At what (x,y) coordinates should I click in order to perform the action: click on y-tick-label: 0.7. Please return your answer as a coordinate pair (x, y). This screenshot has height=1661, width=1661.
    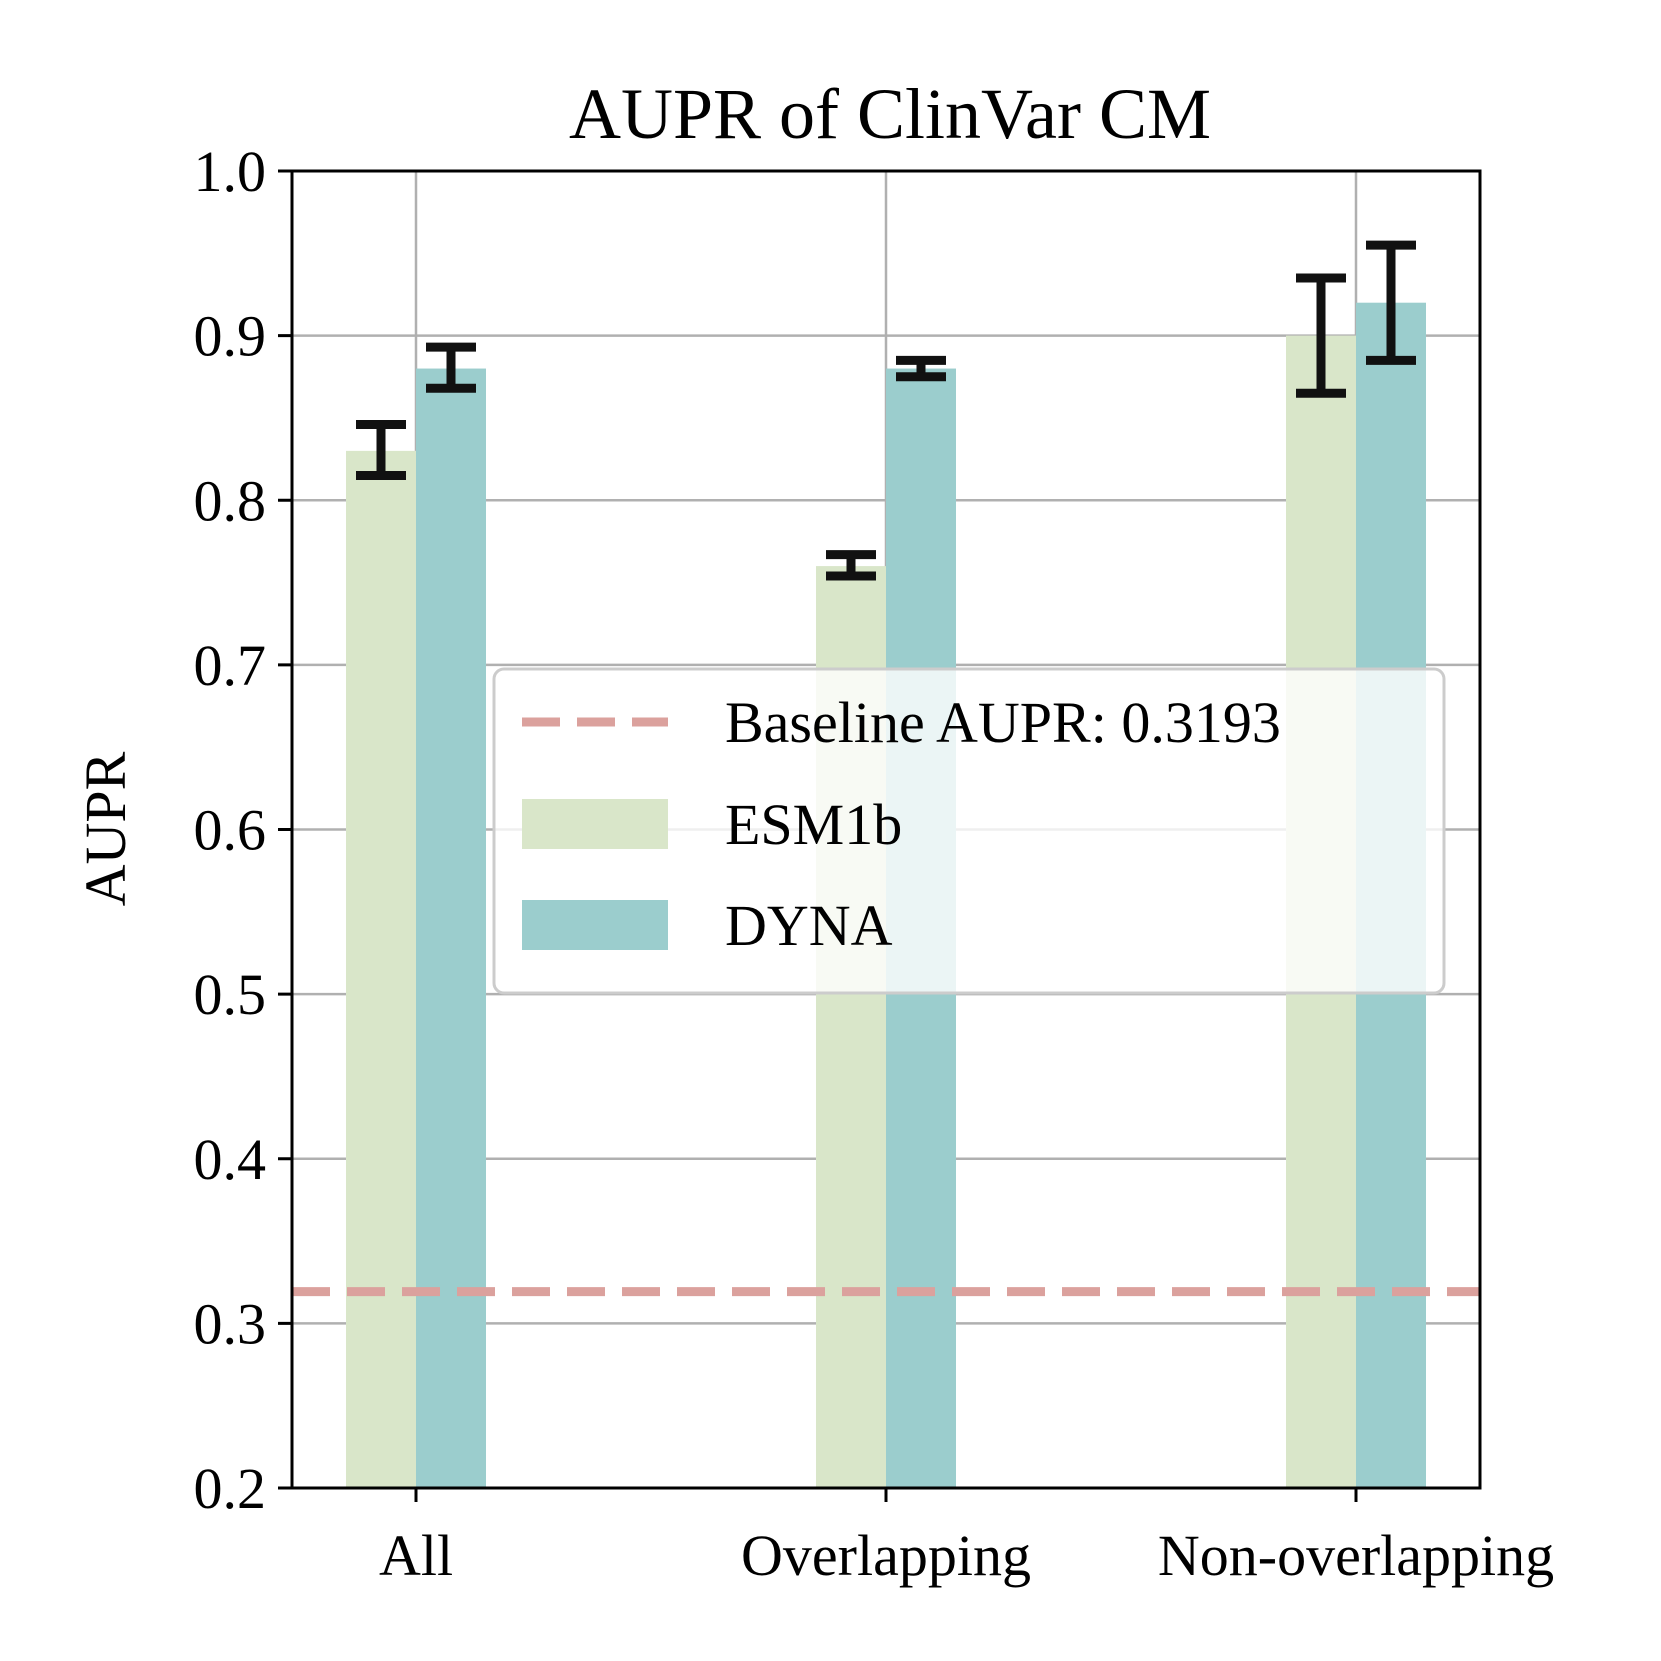
    Looking at the image, I should click on (230, 665).